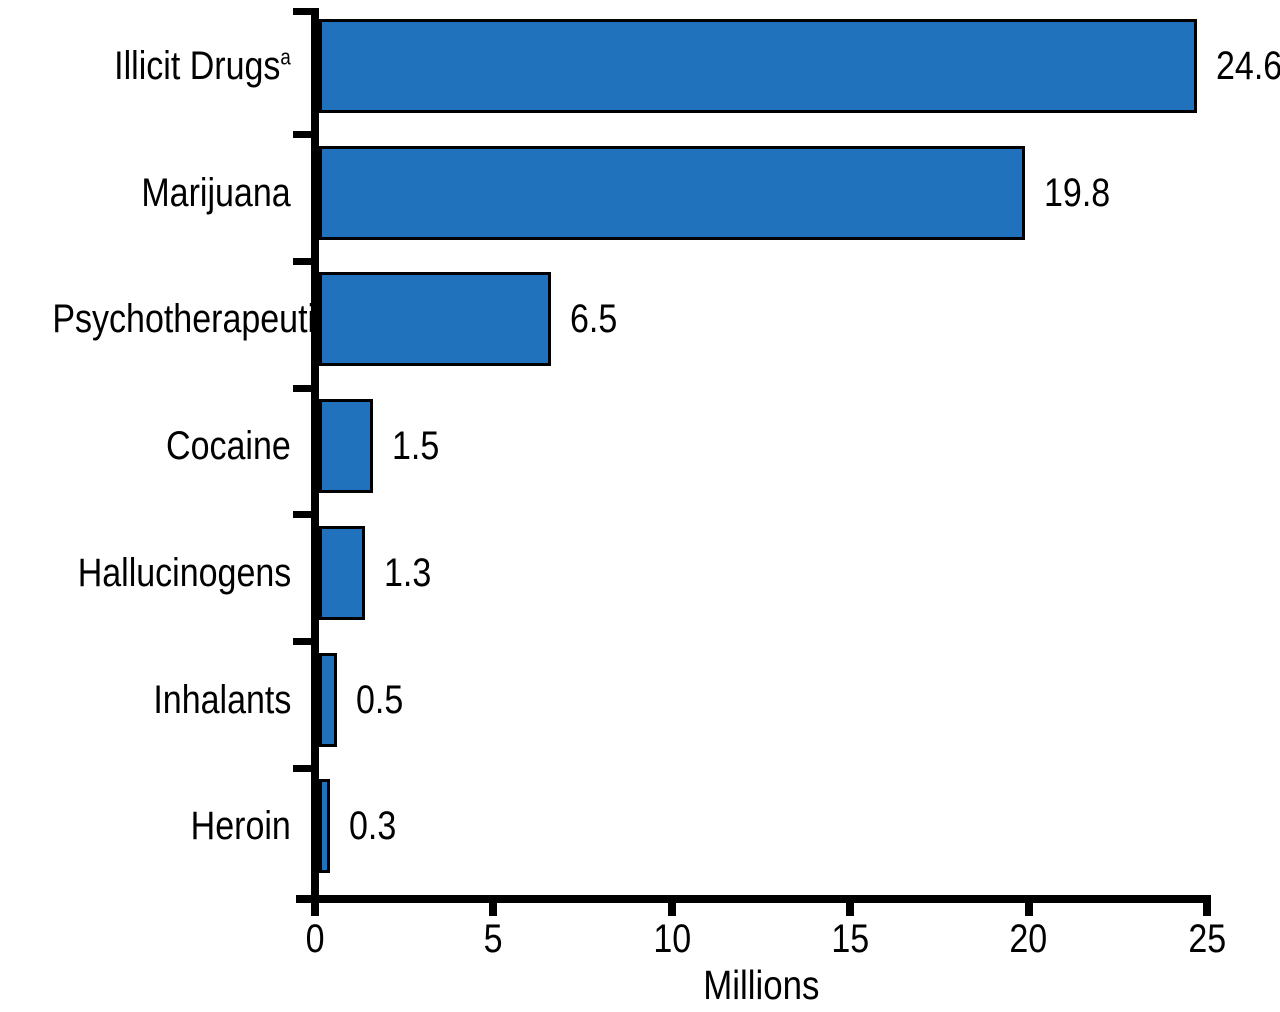 This screenshot has width=1280, height=1012. I want to click on category-label-text: Inhalants, so click(222, 700).